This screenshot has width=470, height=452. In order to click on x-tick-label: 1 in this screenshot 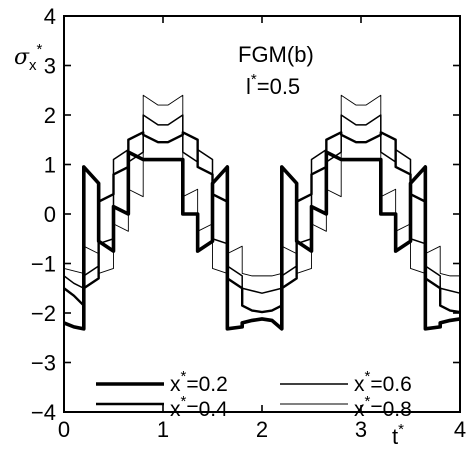, I will do `click(163, 429)`.